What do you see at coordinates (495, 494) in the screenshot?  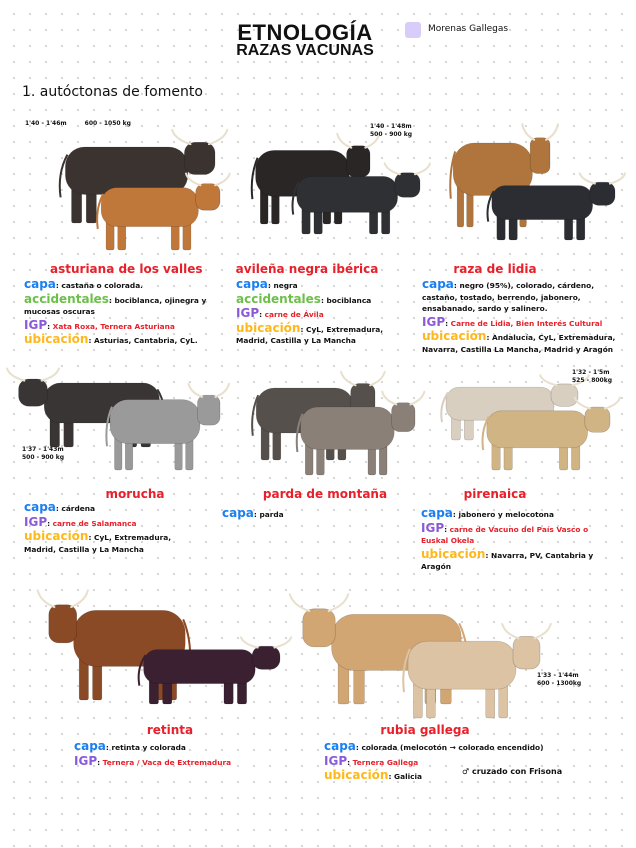 I see `breed-name: pirenaica` at bounding box center [495, 494].